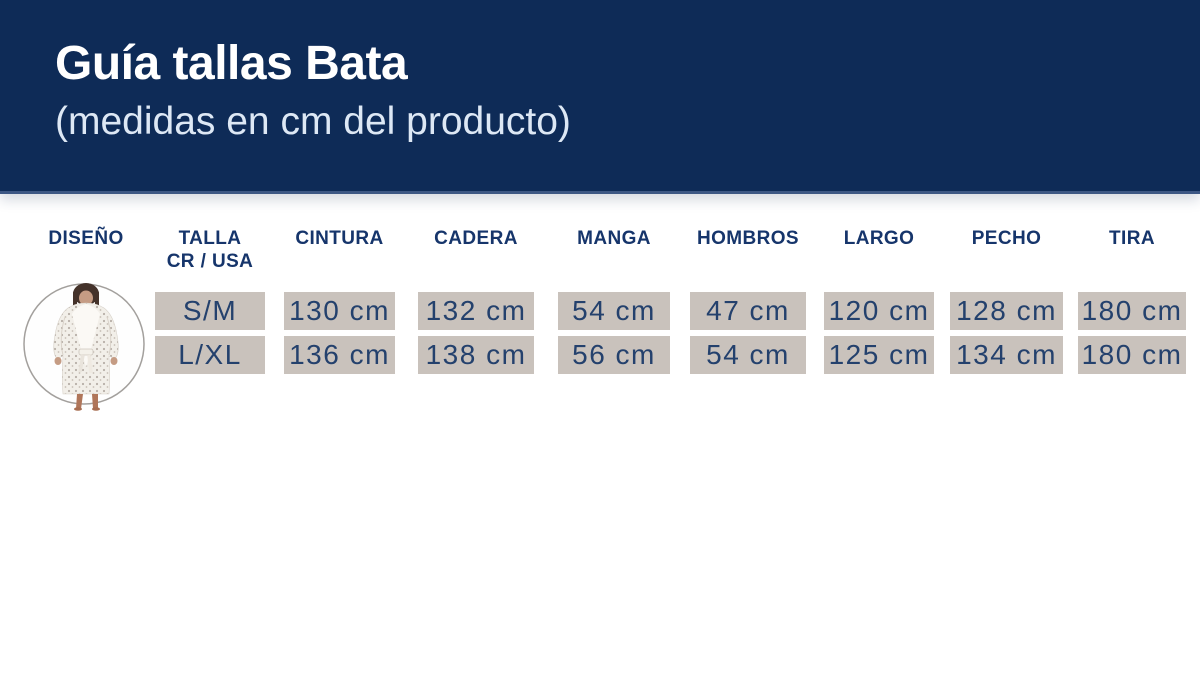 The height and width of the screenshot is (697, 1200). What do you see at coordinates (210, 355) in the screenshot?
I see `cell-talla-l-xl: L/XL` at bounding box center [210, 355].